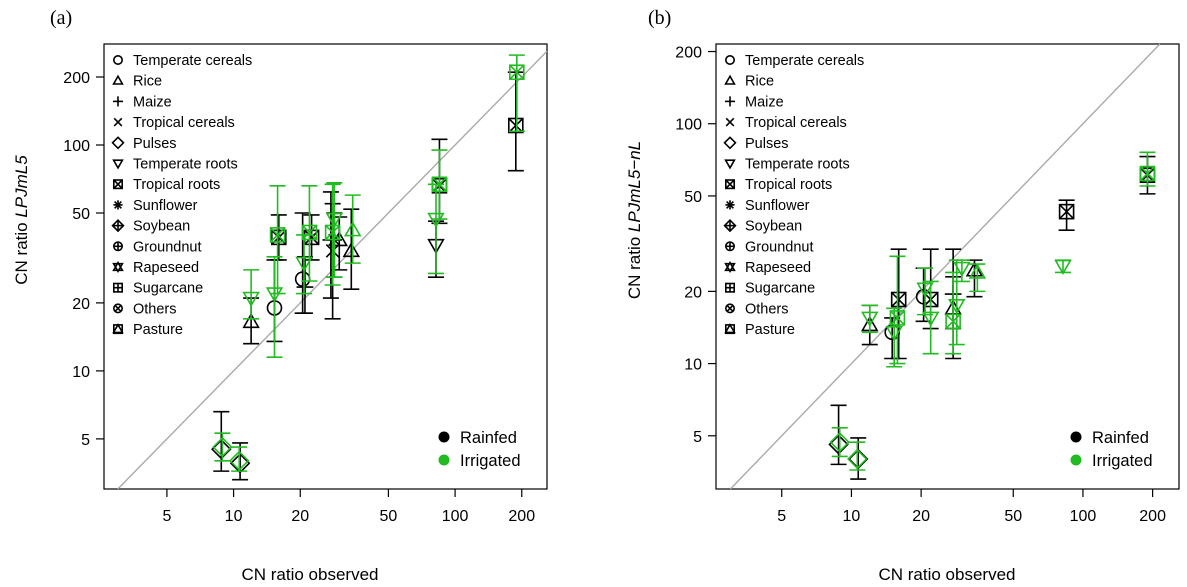 The image size is (1187, 587). I want to click on legend-label: Pulses, so click(767, 144).